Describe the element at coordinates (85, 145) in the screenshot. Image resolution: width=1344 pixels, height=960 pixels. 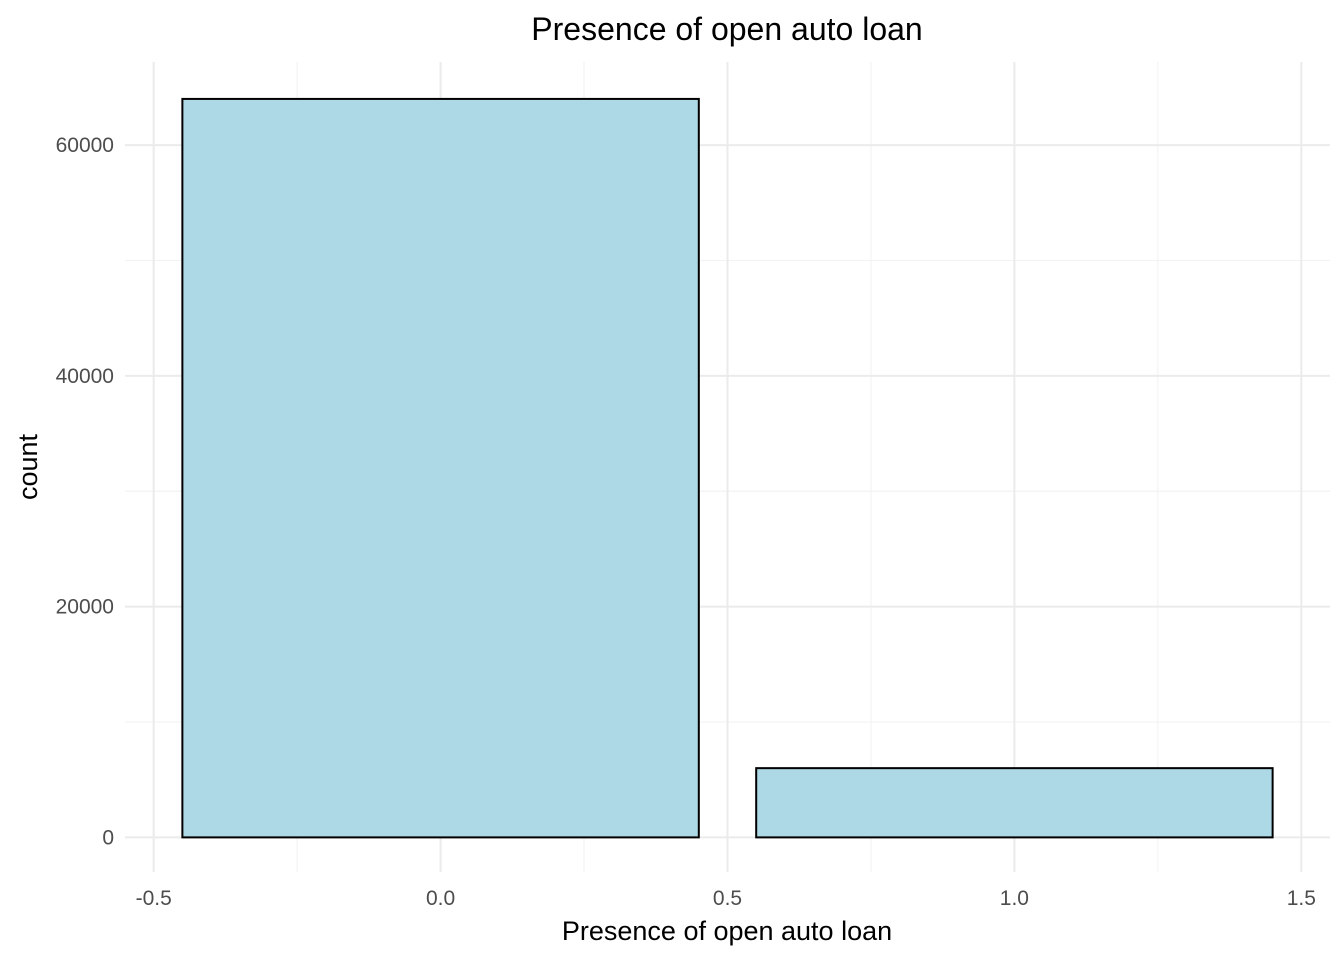
I see `y-tick-label: 60000` at that location.